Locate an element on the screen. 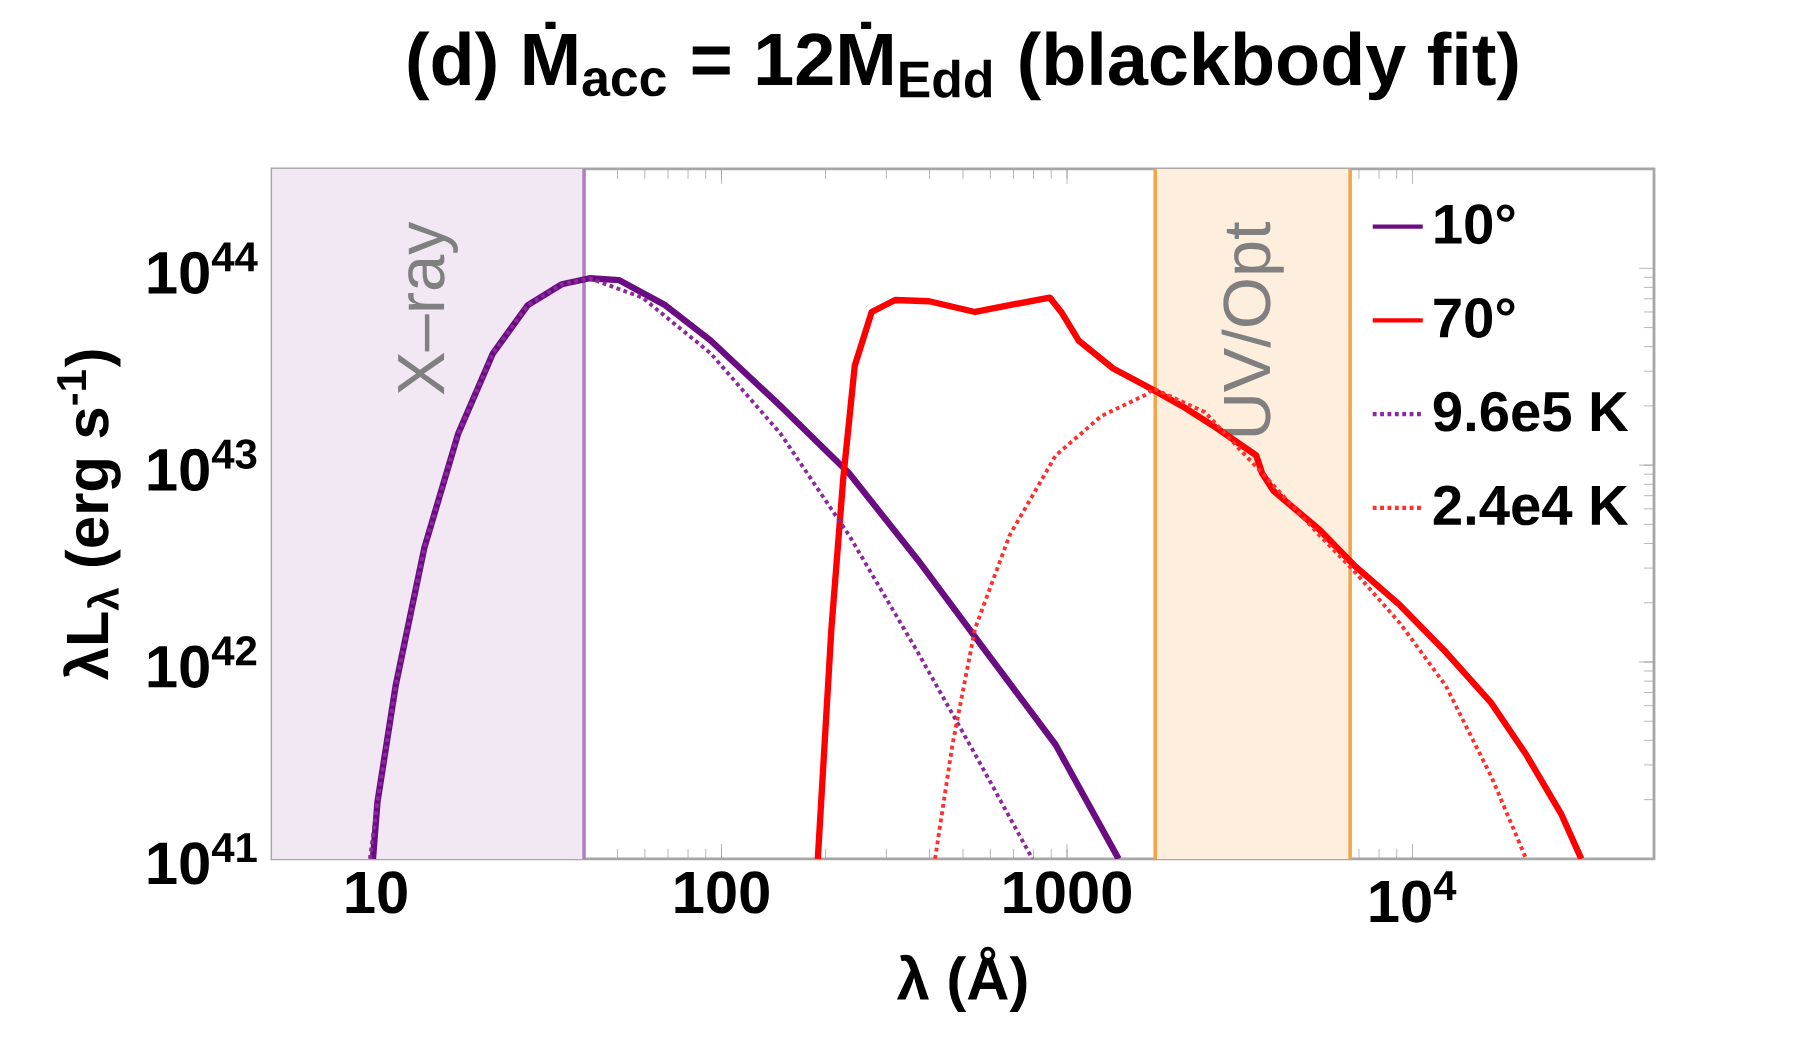  y-tick-label: 10$^{44}$ is located at coordinates (203, 268).